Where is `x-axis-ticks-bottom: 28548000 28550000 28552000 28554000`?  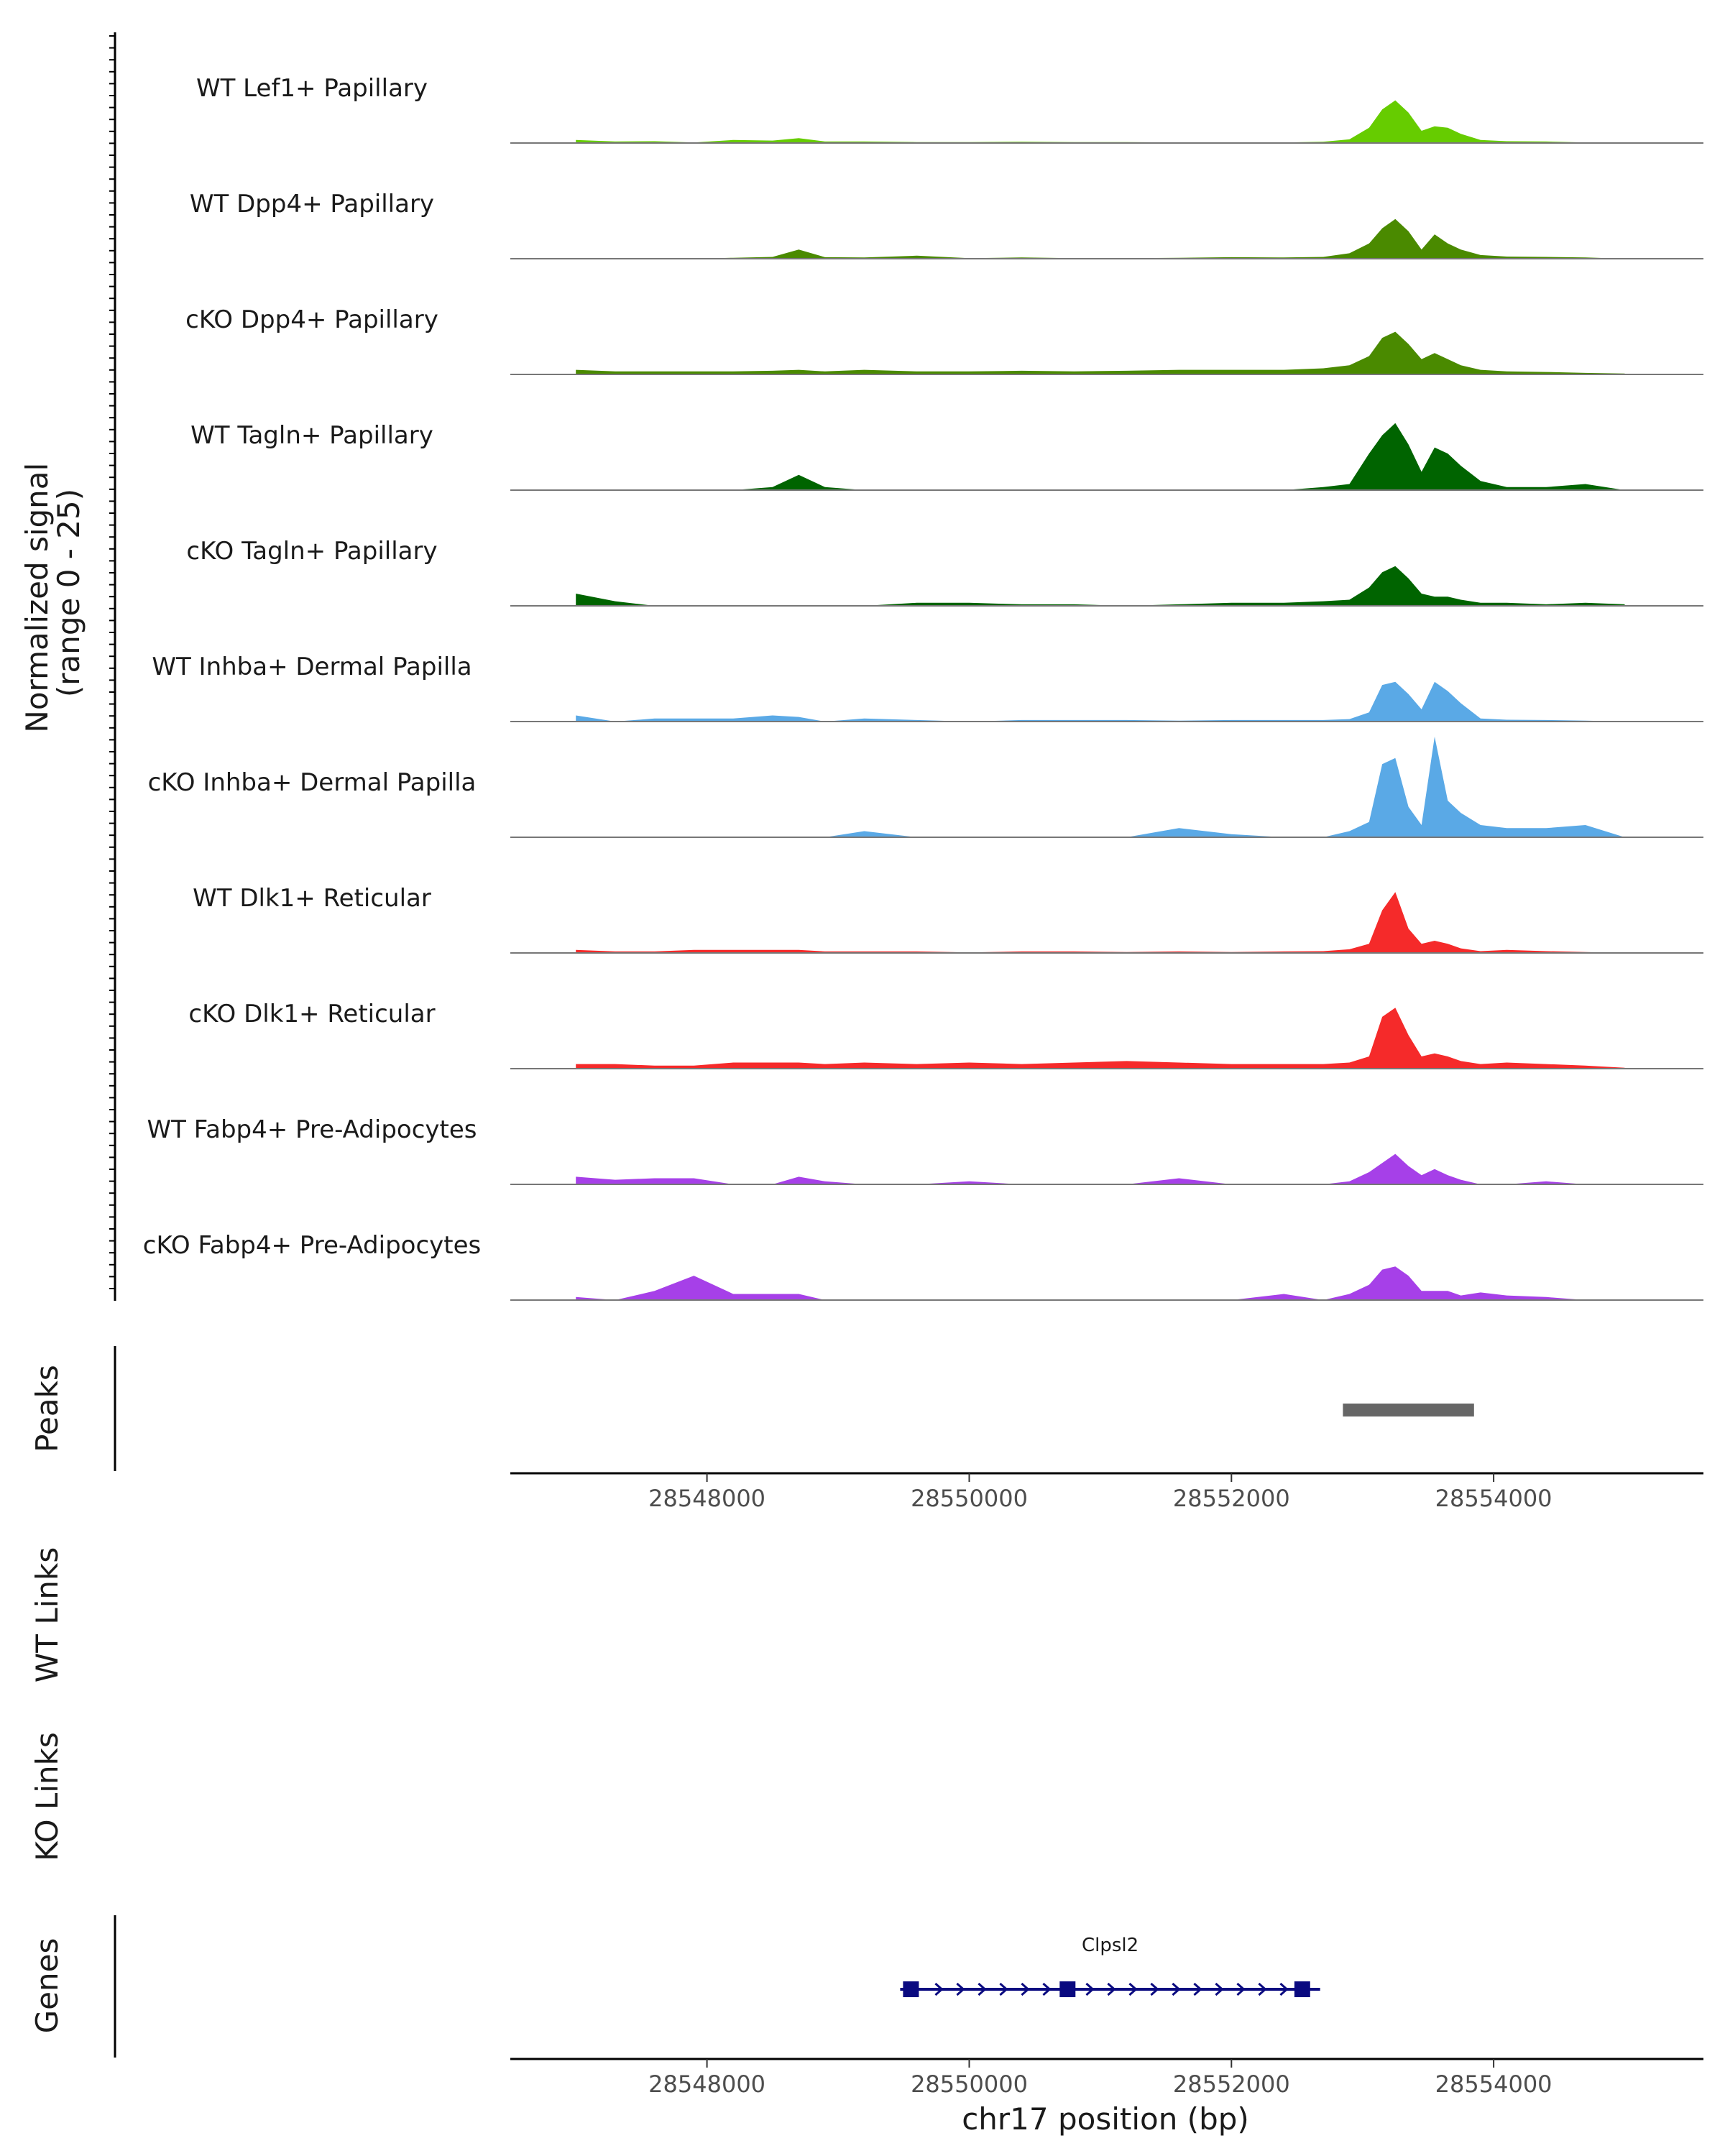 x-axis-ticks-bottom: 28548000 28550000 28552000 28554000 is located at coordinates (1100, 2078).